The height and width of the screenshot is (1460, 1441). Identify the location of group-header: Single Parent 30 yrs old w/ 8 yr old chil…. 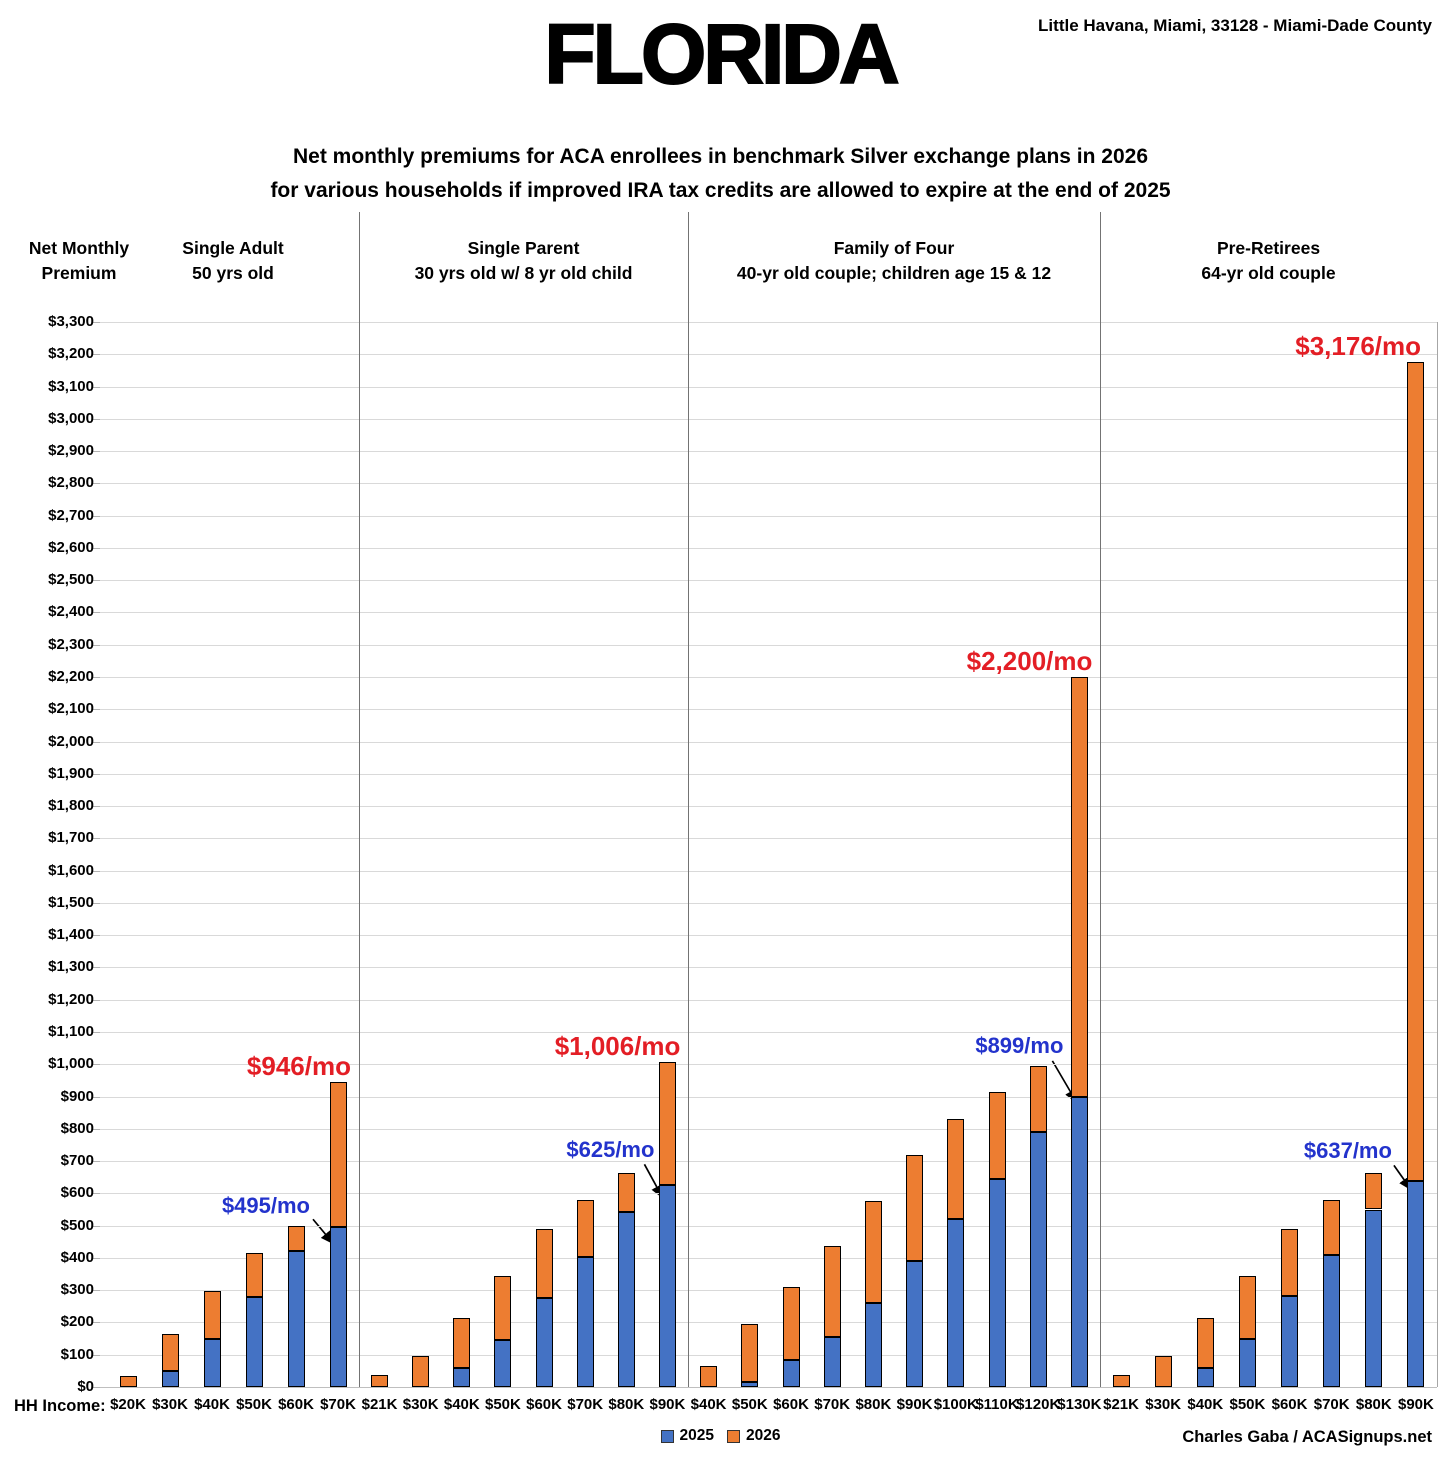
(524, 261).